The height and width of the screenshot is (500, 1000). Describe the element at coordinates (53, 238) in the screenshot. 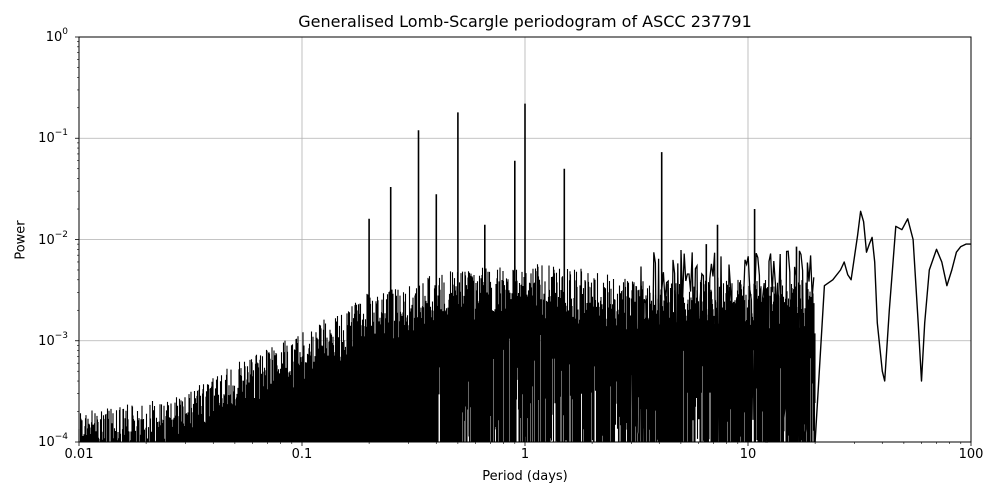

I see `y-tick-label: 10⁻²` at that location.